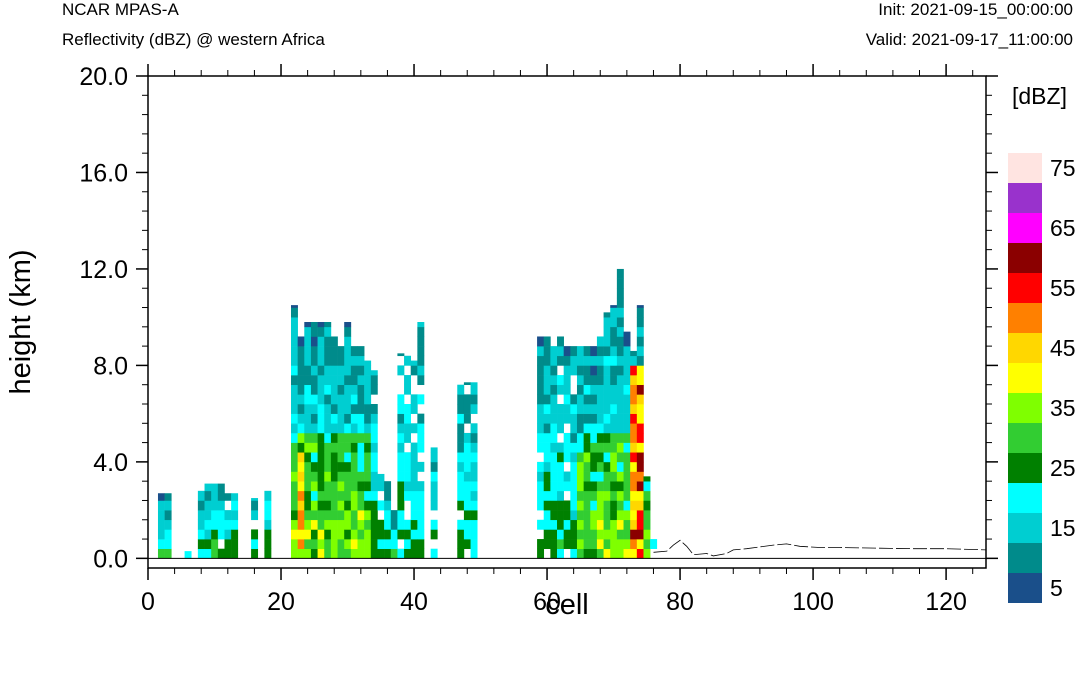  What do you see at coordinates (120, 9) in the screenshot?
I see `chart-title: NCAR MPAS-A` at bounding box center [120, 9].